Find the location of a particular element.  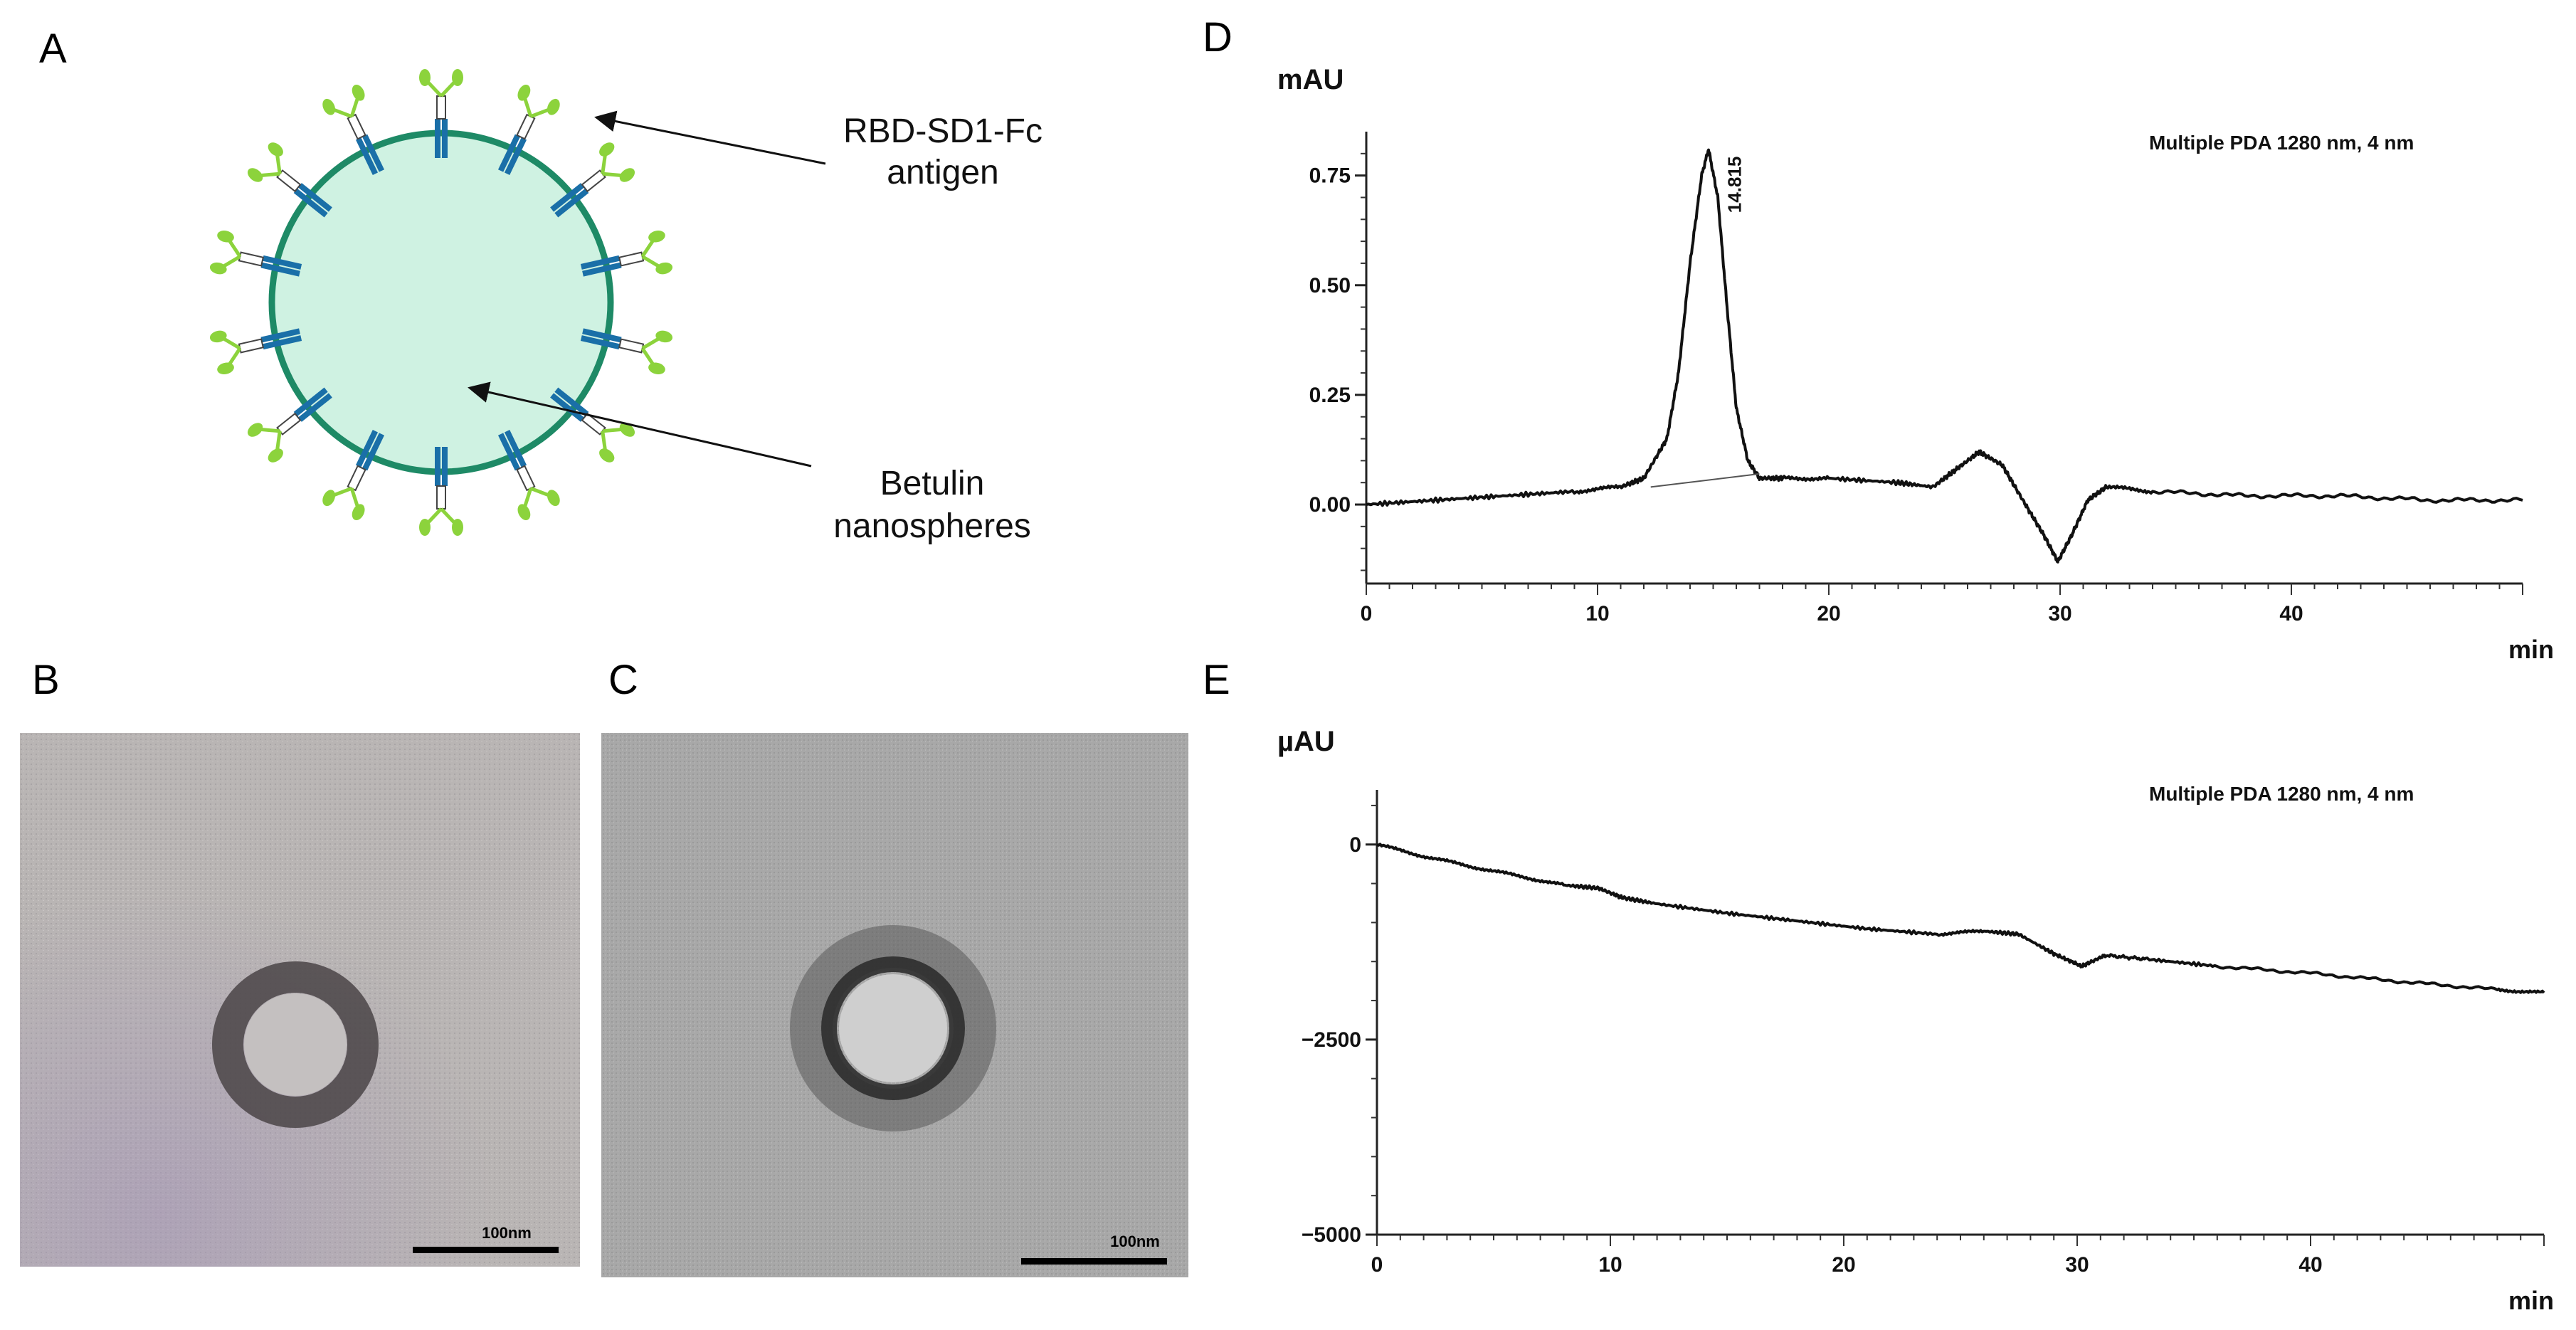

scale-bar-c is located at coordinates (1094, 1261).